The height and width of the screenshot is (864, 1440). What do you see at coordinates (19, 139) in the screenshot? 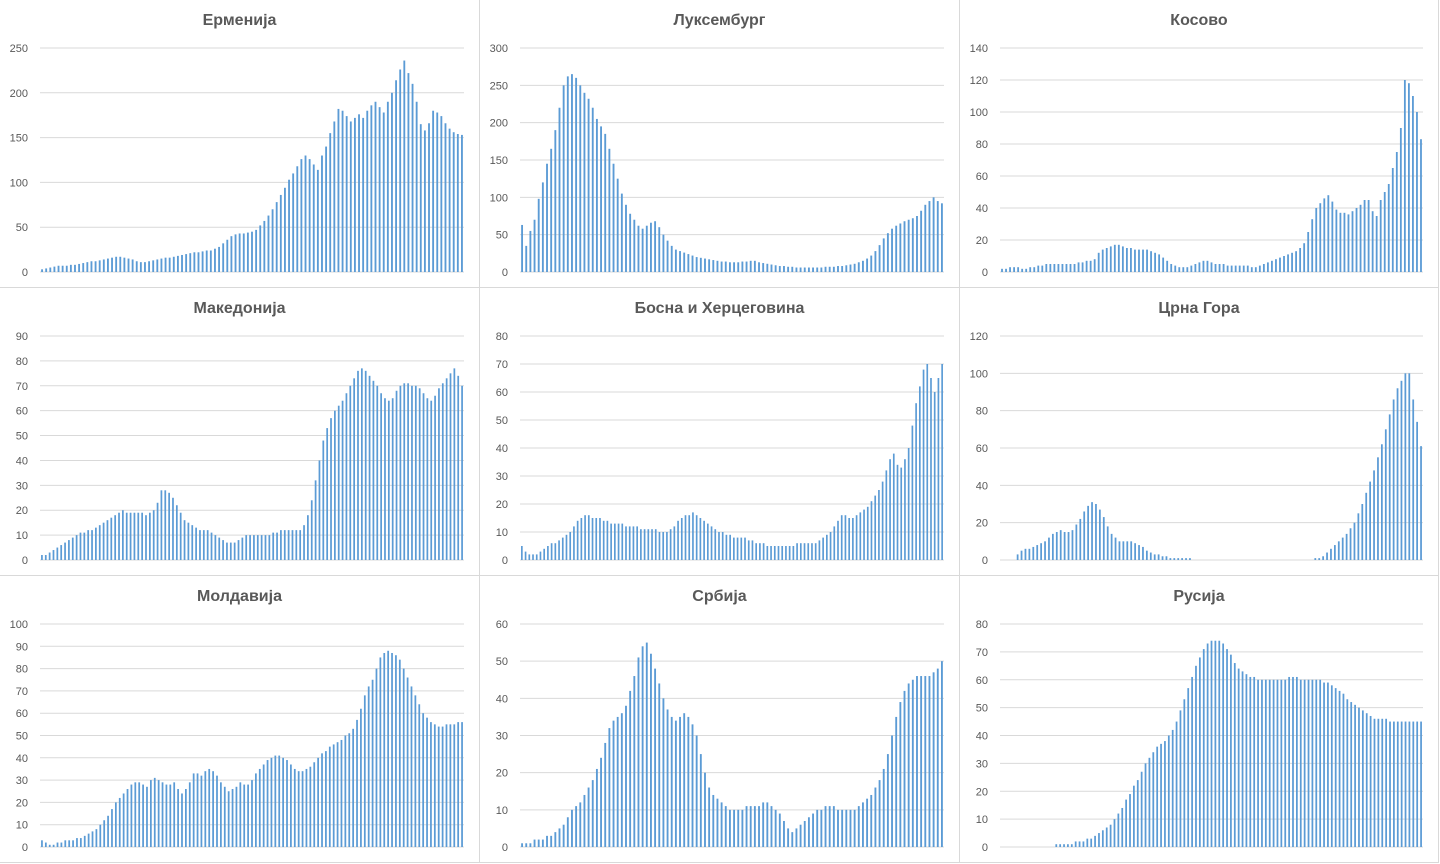
I see `y-tick-label: 150` at bounding box center [19, 139].